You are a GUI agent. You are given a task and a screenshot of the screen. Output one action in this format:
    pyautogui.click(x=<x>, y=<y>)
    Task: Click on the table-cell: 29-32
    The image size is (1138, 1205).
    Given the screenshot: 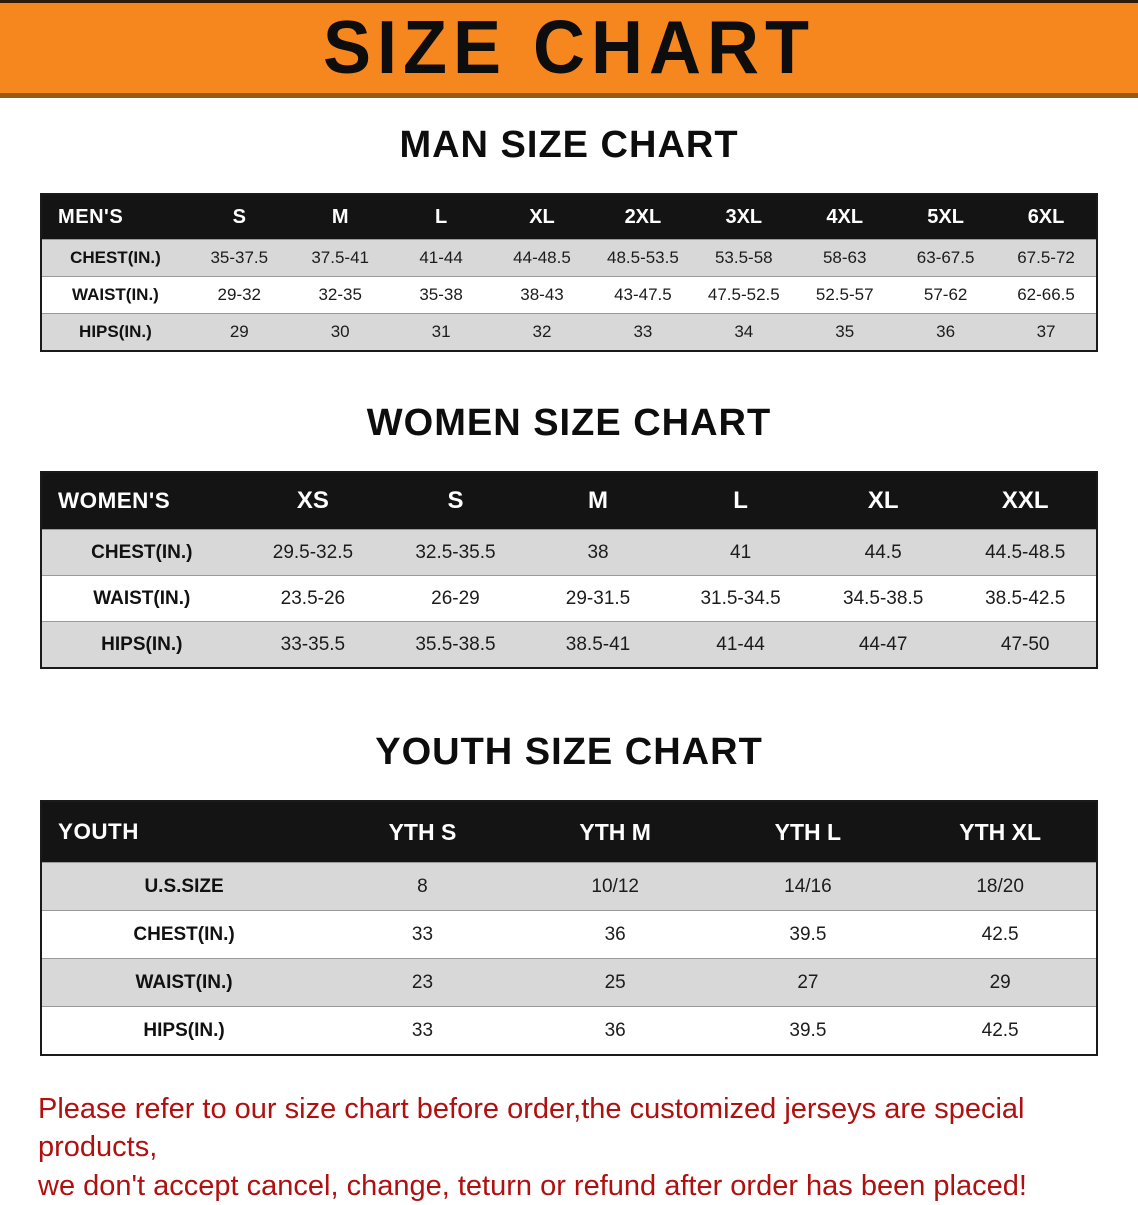 What is the action you would take?
    pyautogui.click(x=239, y=294)
    